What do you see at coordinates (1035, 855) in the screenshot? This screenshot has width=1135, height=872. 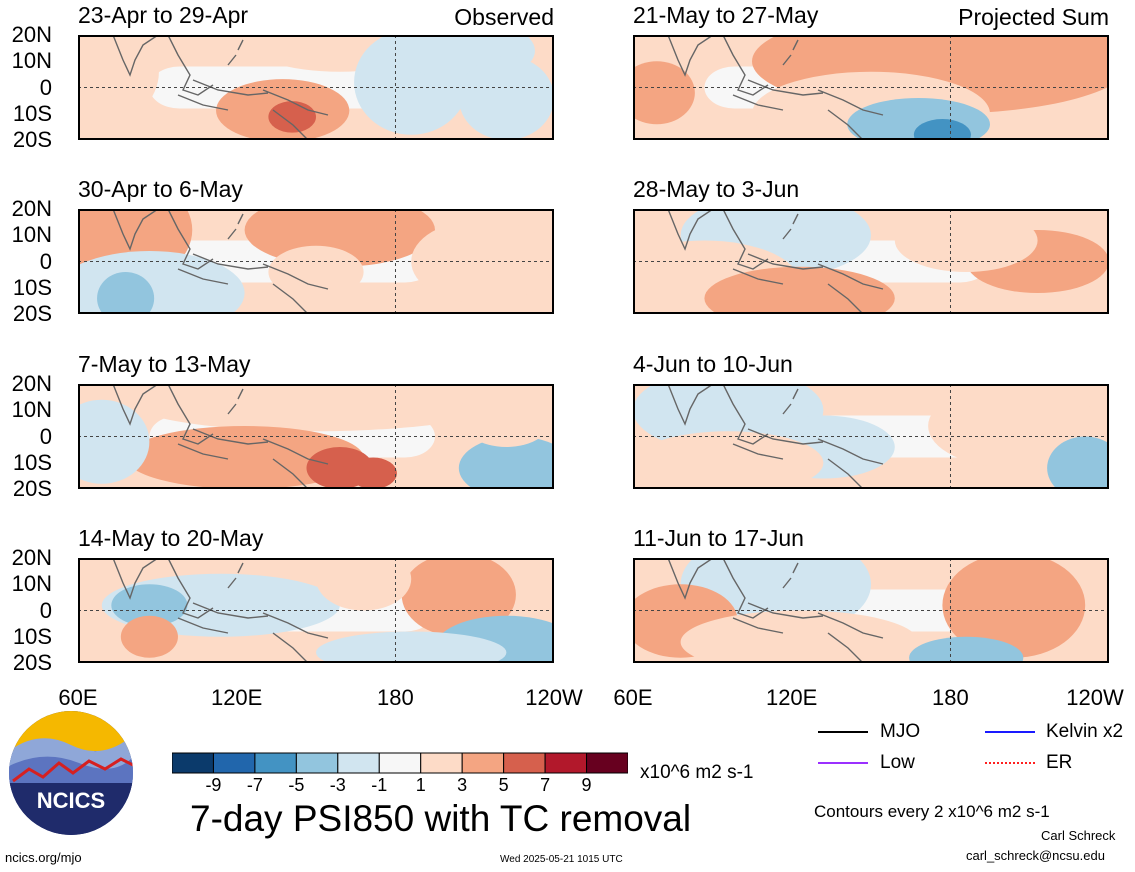 I see `email: carl_schreck@ncsu.edu` at bounding box center [1035, 855].